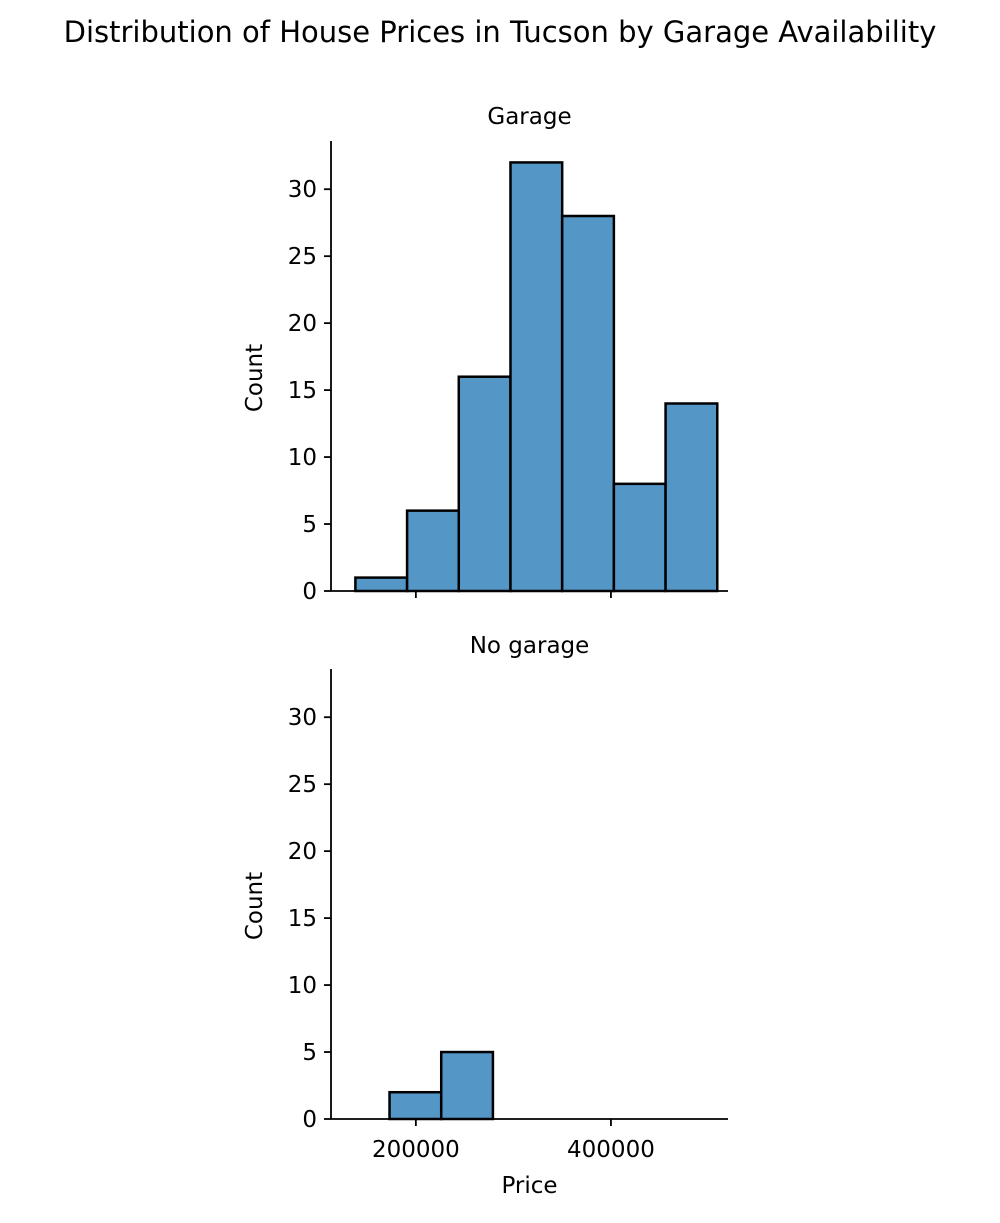 This screenshot has width=1000, height=1223. What do you see at coordinates (611, 1150) in the screenshot?
I see `x-tick-label: 400000` at bounding box center [611, 1150].